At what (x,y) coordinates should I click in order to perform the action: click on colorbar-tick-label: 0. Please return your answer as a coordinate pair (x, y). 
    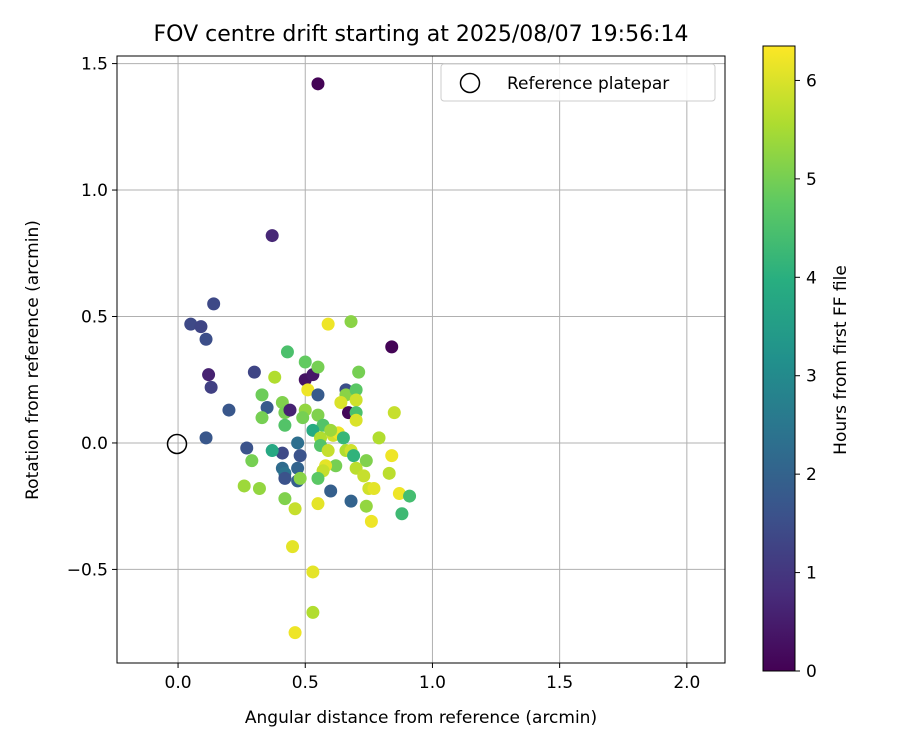
    Looking at the image, I should click on (811, 672).